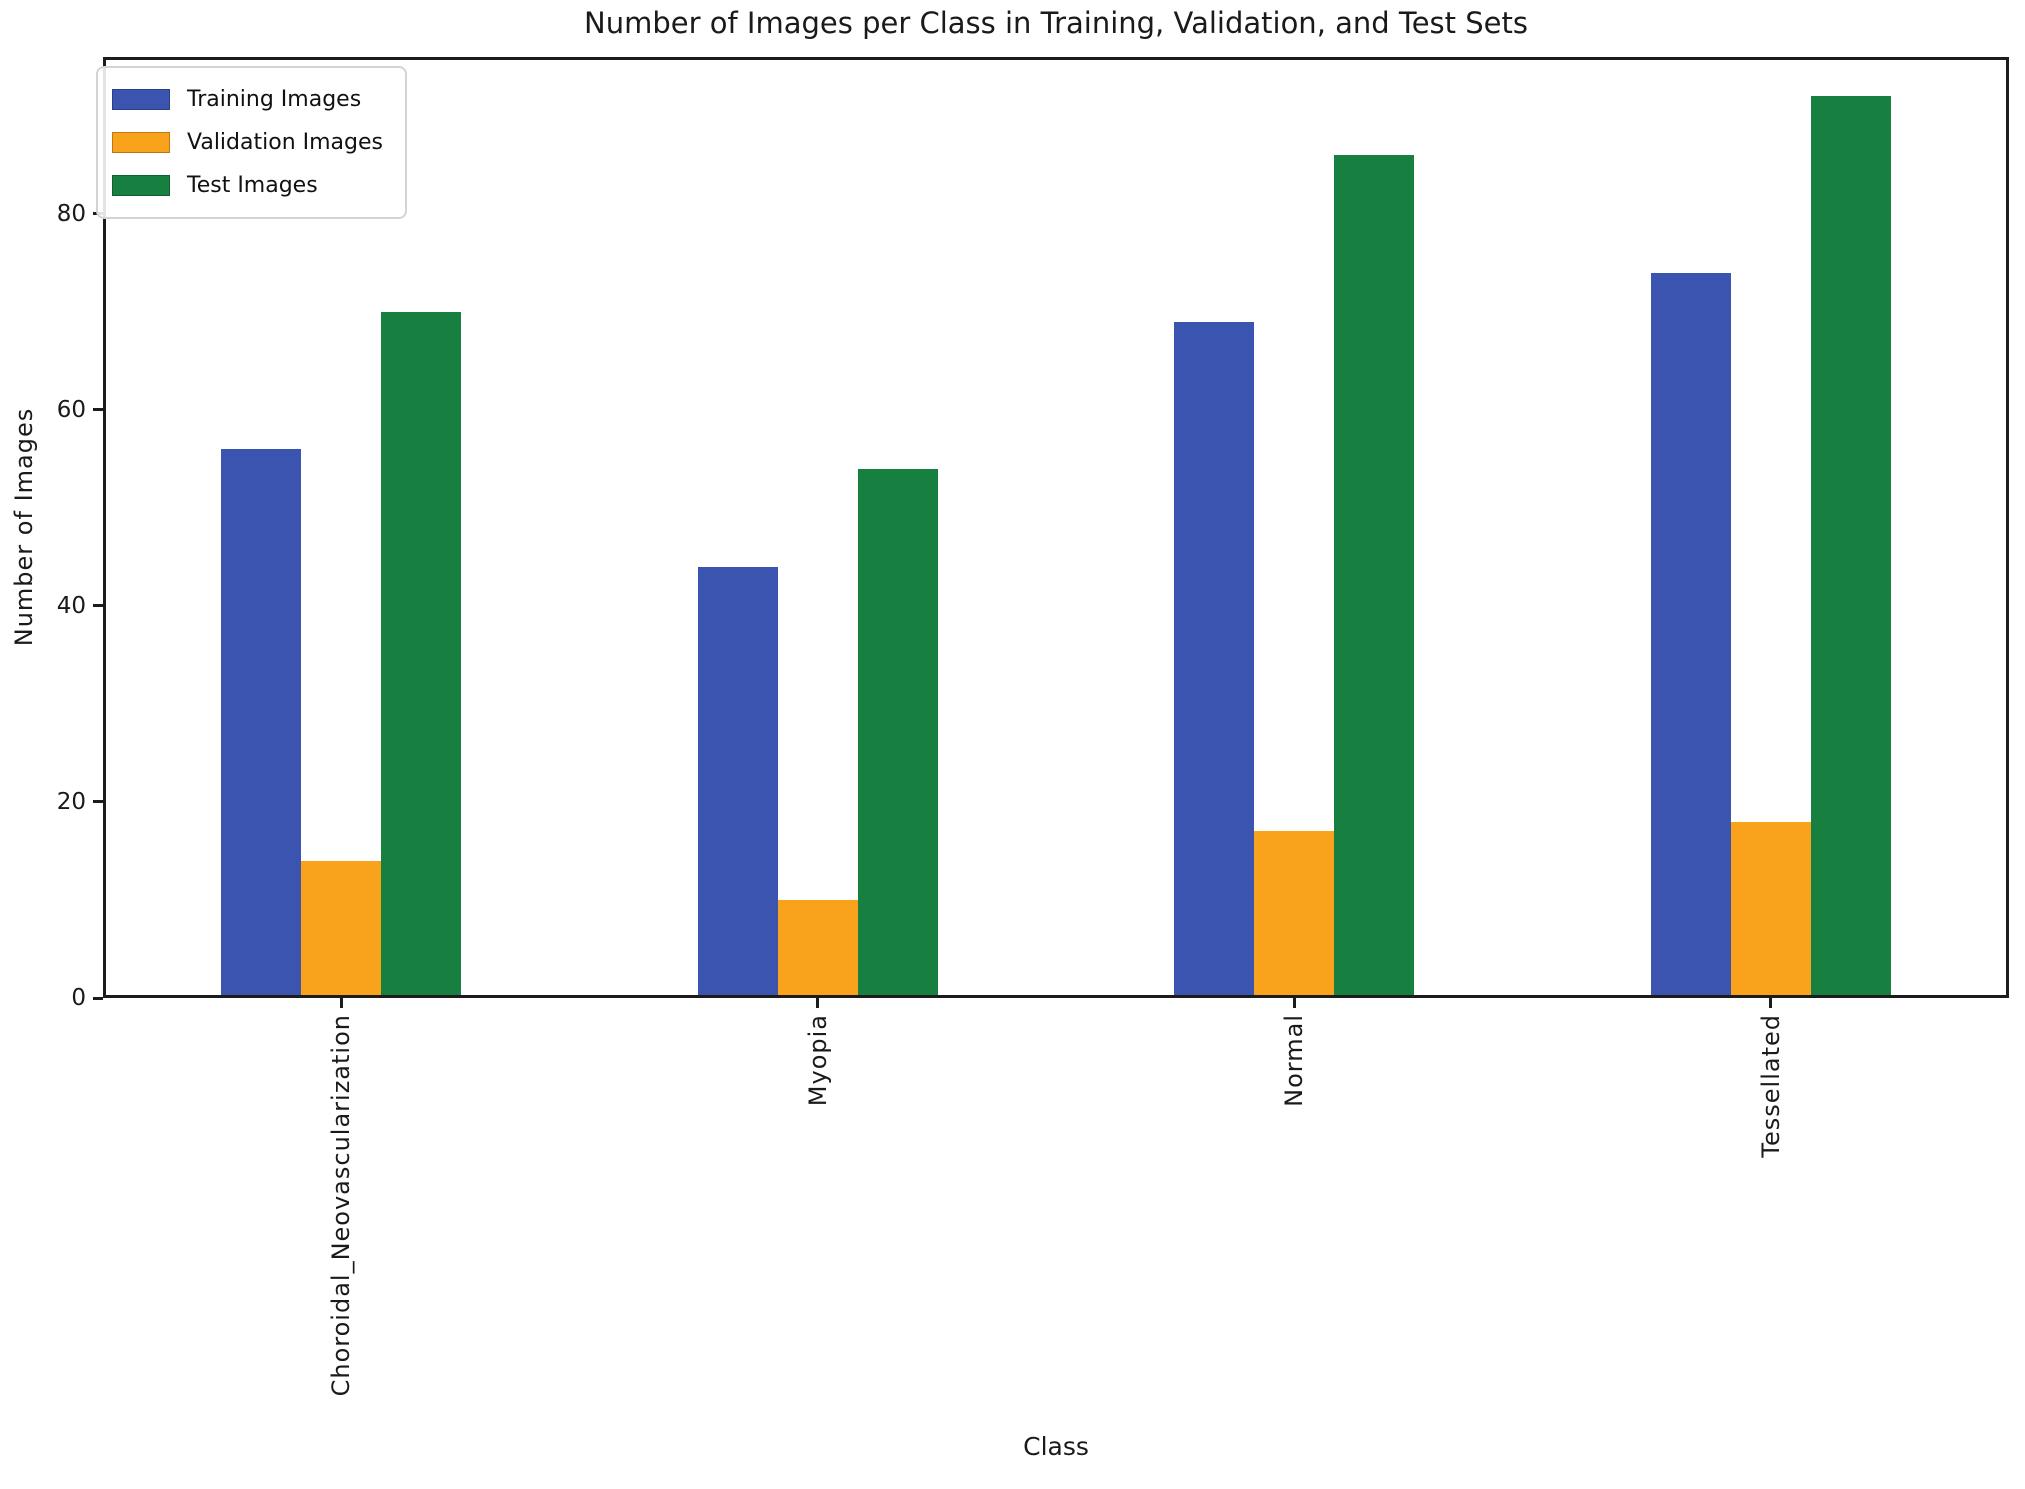 The height and width of the screenshot is (1489, 2025). What do you see at coordinates (141, 142) in the screenshot?
I see `legend-swatch-validation-images` at bounding box center [141, 142].